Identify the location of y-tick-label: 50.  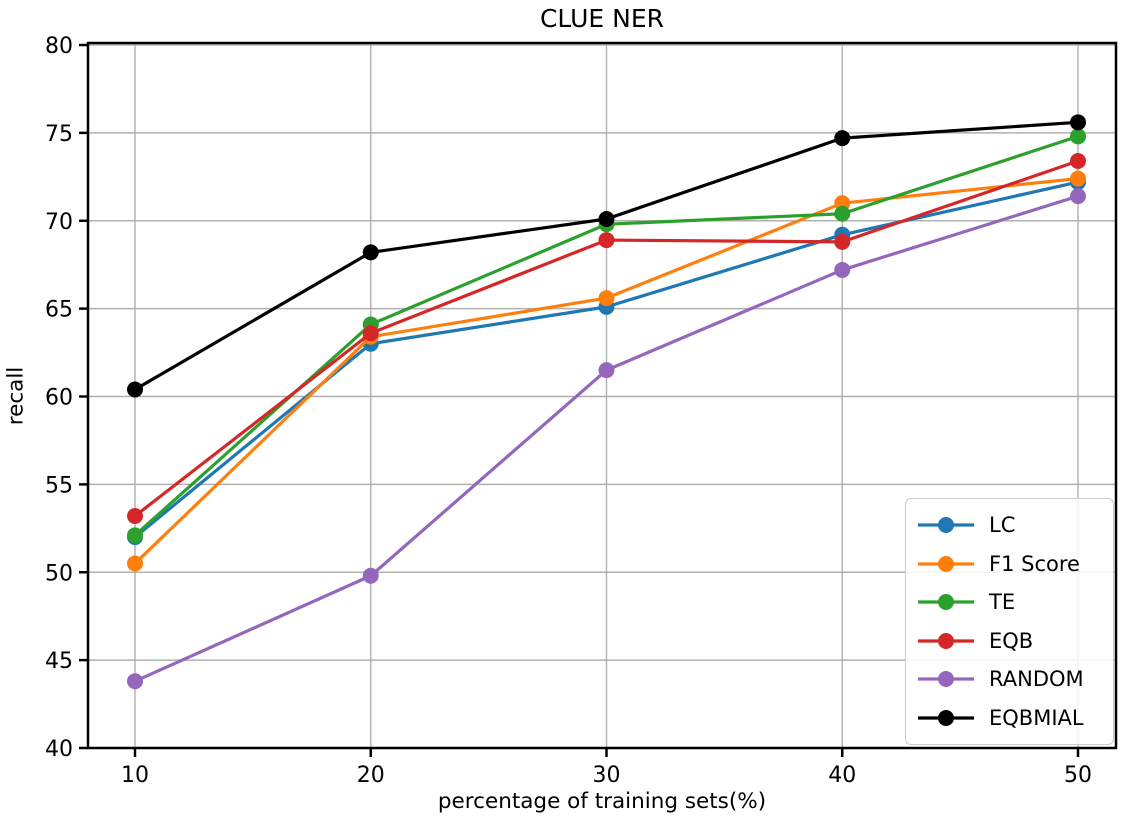
(59, 573).